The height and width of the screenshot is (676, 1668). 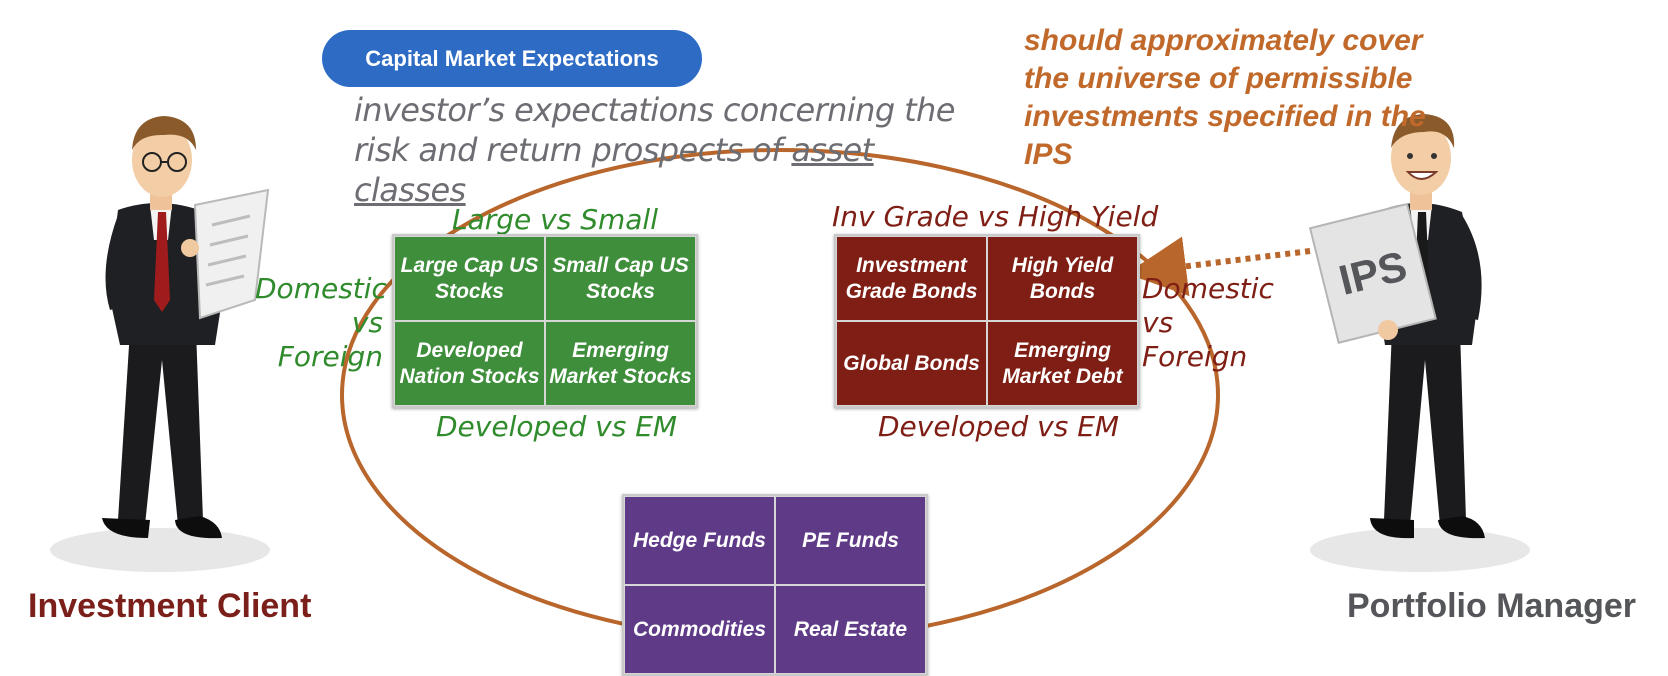 What do you see at coordinates (1062, 278) in the screenshot?
I see `asset-class-cell: High Yield Bonds` at bounding box center [1062, 278].